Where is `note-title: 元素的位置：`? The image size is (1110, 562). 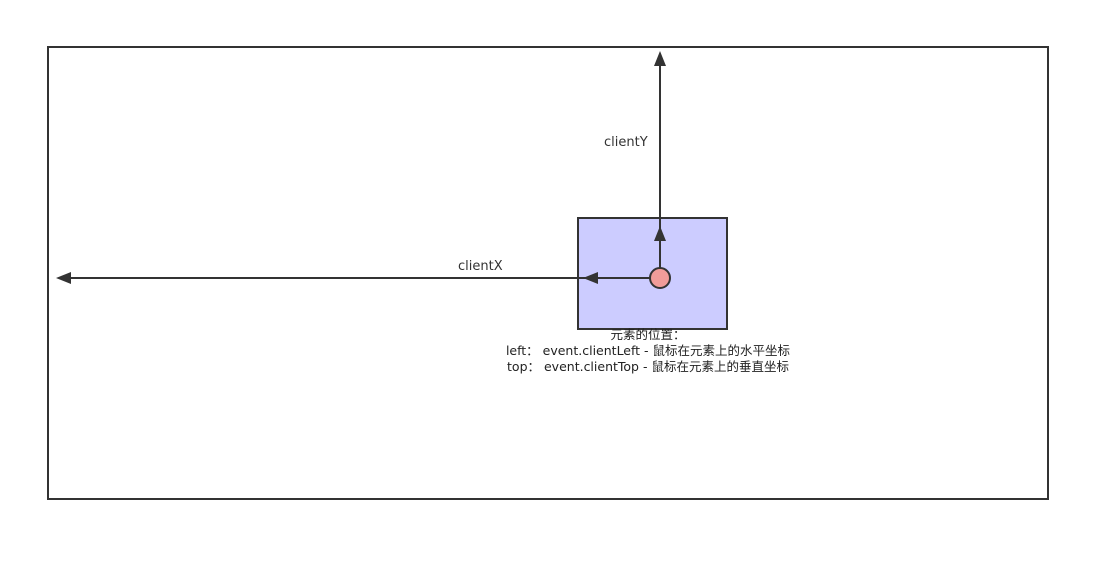 note-title: 元素的位置： is located at coordinates (648, 334).